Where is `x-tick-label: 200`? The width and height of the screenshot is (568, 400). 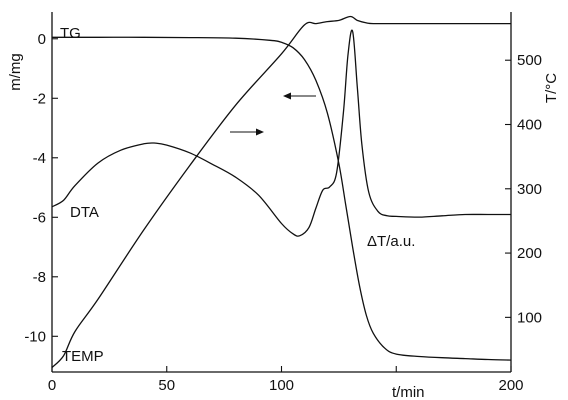 x-tick-label: 200 is located at coordinates (510, 385).